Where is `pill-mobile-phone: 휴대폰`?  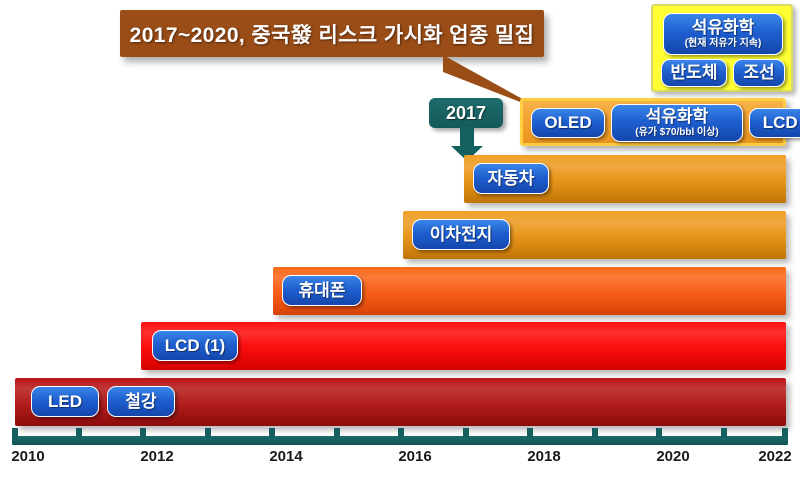
pill-mobile-phone: 휴대폰 is located at coordinates (322, 290).